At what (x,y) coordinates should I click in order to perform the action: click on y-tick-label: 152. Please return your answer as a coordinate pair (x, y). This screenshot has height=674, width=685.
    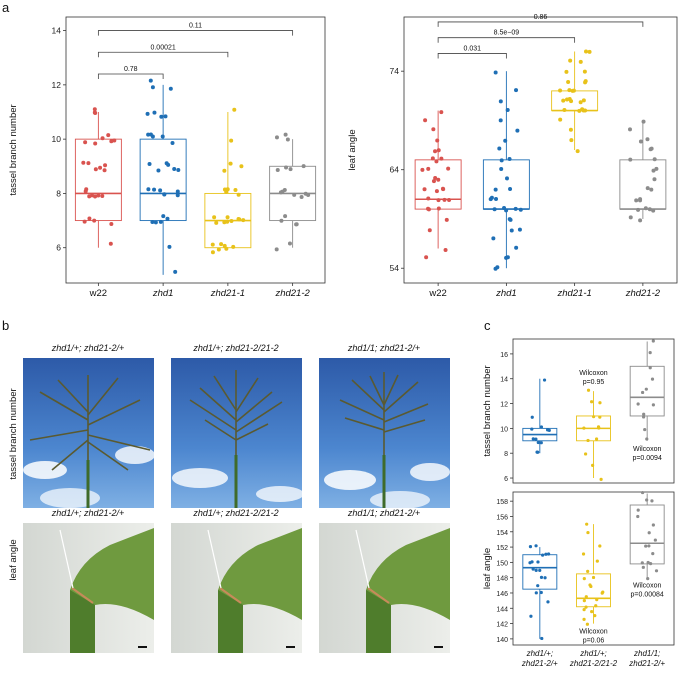
    Looking at the image, I should click on (502, 548).